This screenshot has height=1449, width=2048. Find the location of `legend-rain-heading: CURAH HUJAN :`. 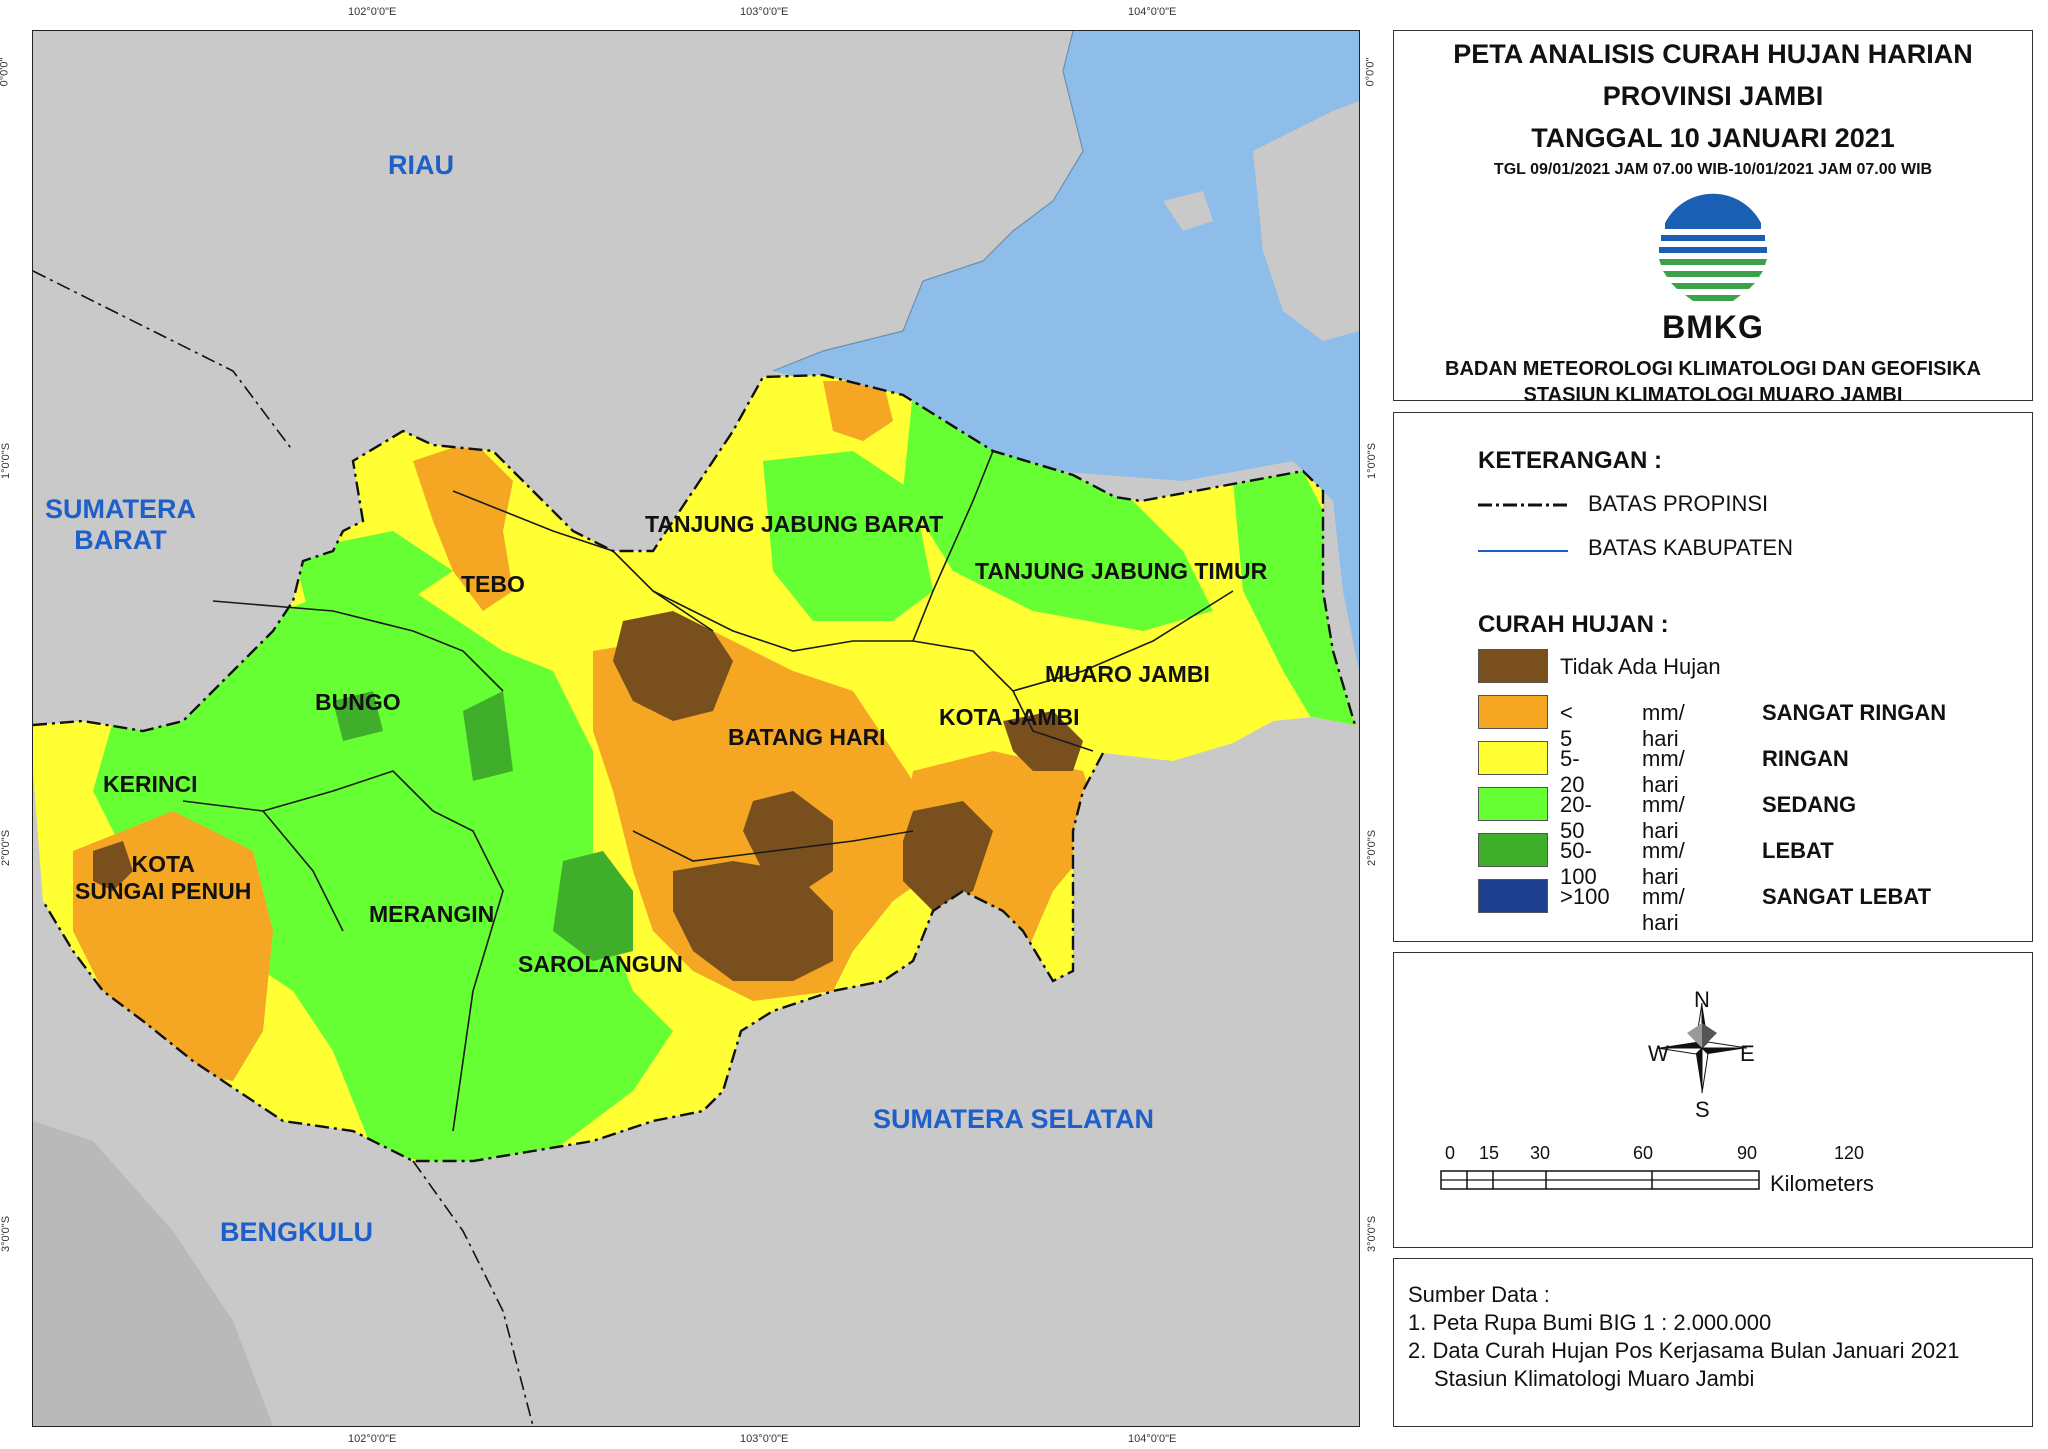

legend-rain-heading: CURAH HUJAN : is located at coordinates (1573, 624).